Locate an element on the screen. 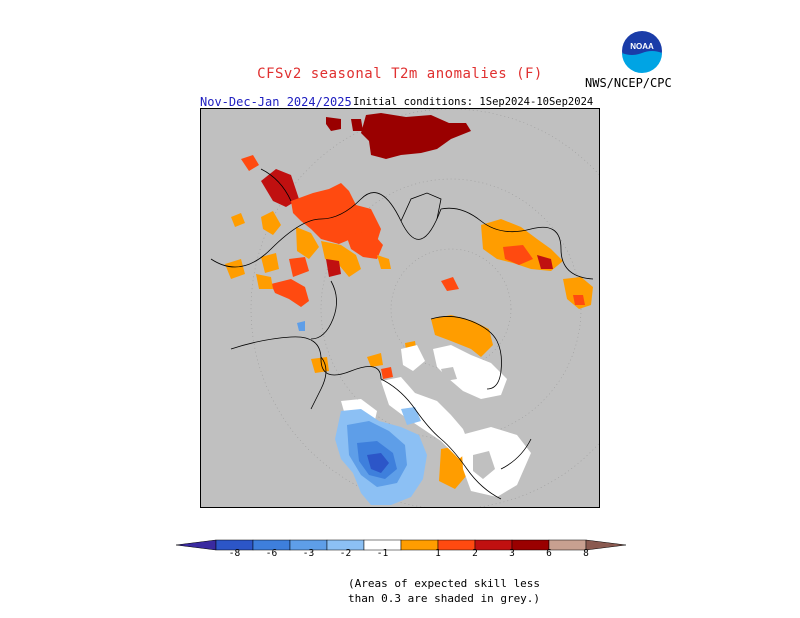  no-skill-patches is located at coordinates (468, 423).